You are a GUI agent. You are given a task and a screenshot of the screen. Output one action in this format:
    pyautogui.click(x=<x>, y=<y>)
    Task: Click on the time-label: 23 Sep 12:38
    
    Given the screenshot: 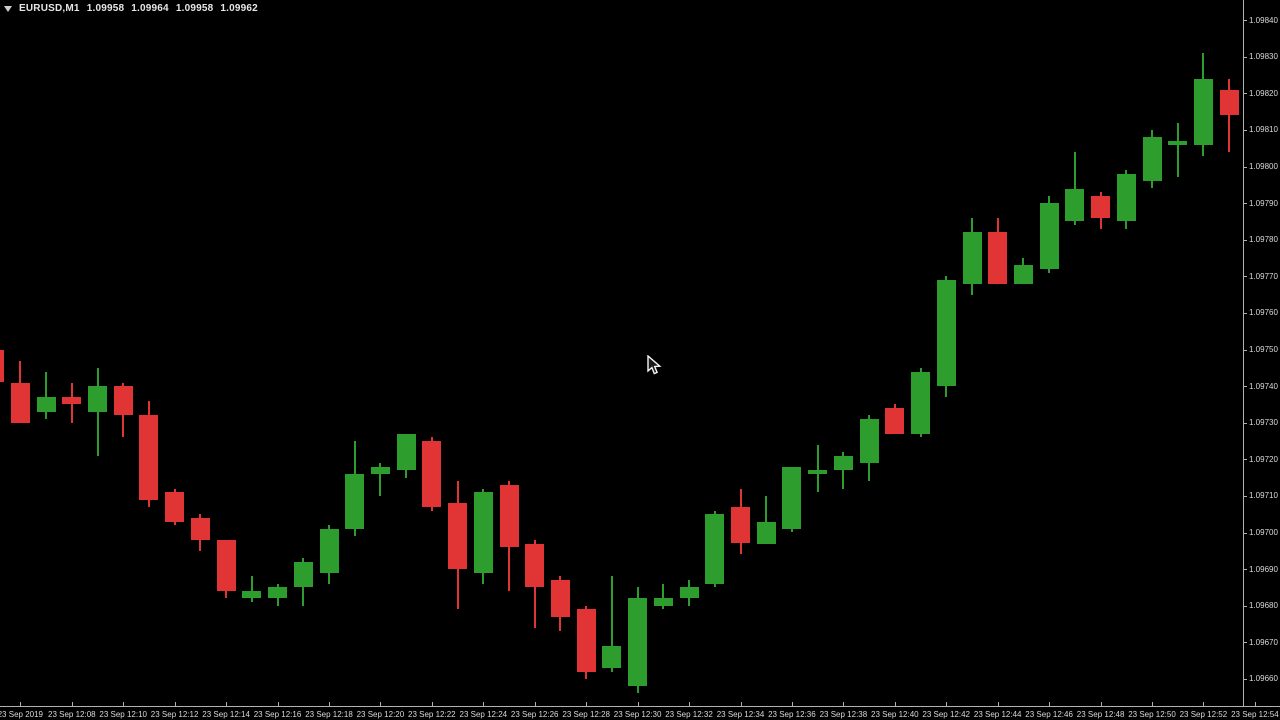 What is the action you would take?
    pyautogui.click(x=843, y=714)
    